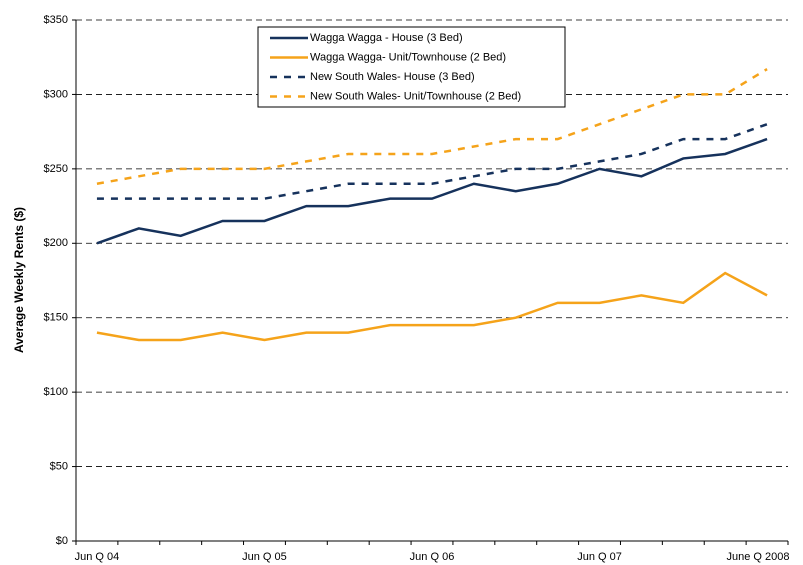 This screenshot has width=803, height=565. What do you see at coordinates (97, 557) in the screenshot?
I see `x-tick-label: Jun Q 04` at bounding box center [97, 557].